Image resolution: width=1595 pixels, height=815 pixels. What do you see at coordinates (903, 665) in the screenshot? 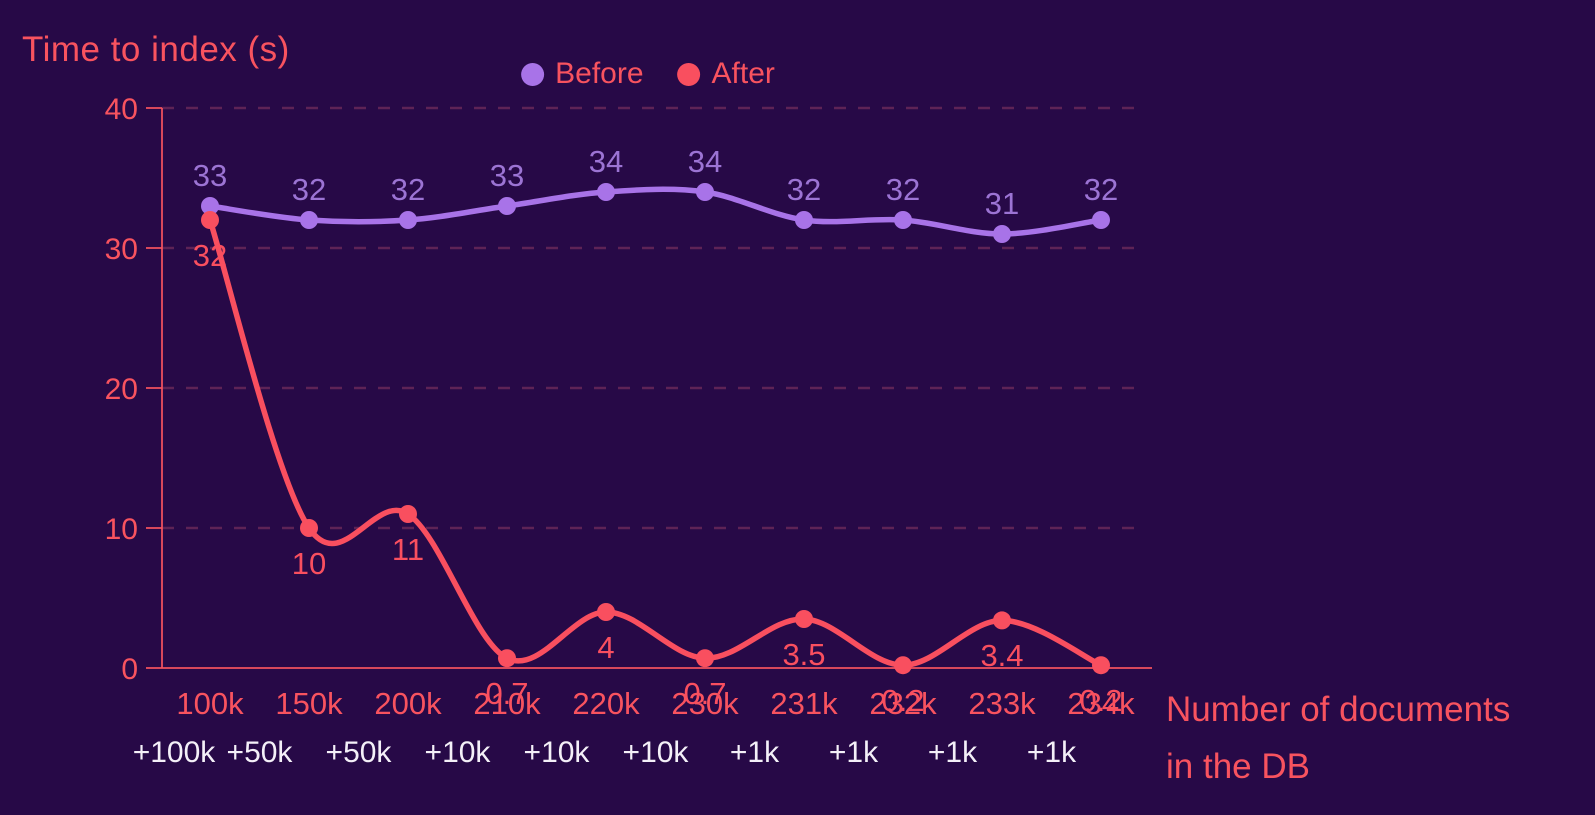
I see `after-point-232k` at bounding box center [903, 665].